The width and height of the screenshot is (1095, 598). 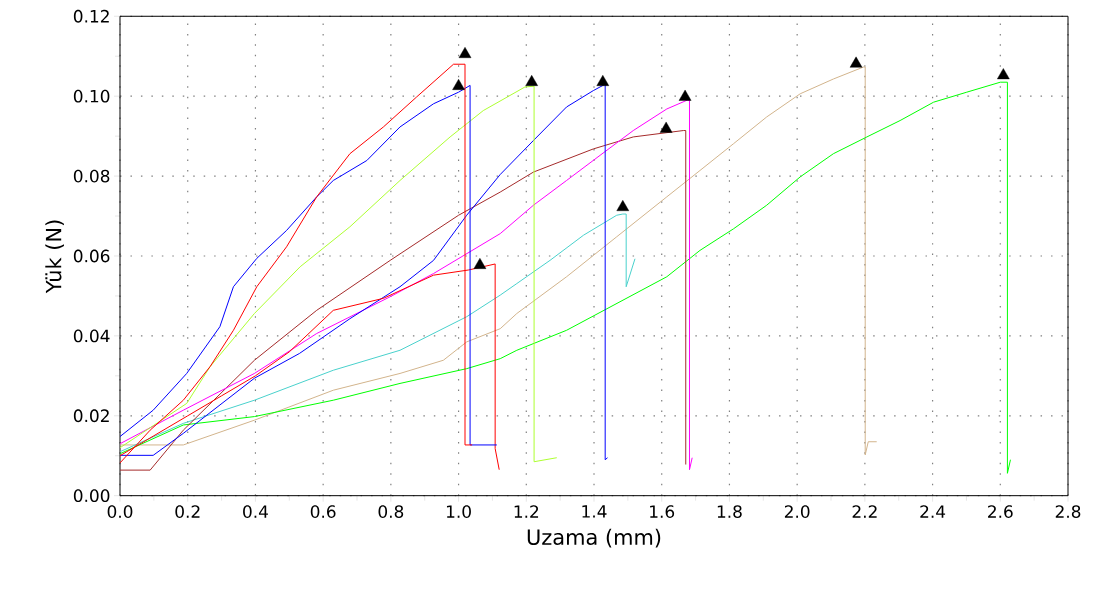 What do you see at coordinates (594, 511) in the screenshot?
I see `x-tick-label: 1.4` at bounding box center [594, 511].